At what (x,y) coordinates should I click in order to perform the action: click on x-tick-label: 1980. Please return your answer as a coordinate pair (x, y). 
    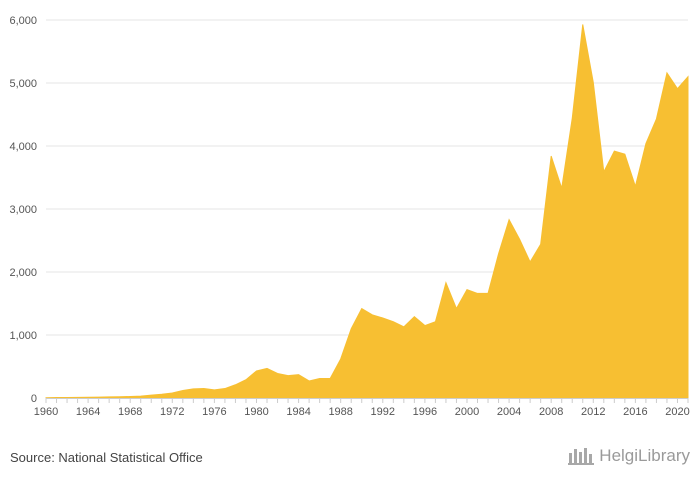
    Looking at the image, I should click on (256, 412).